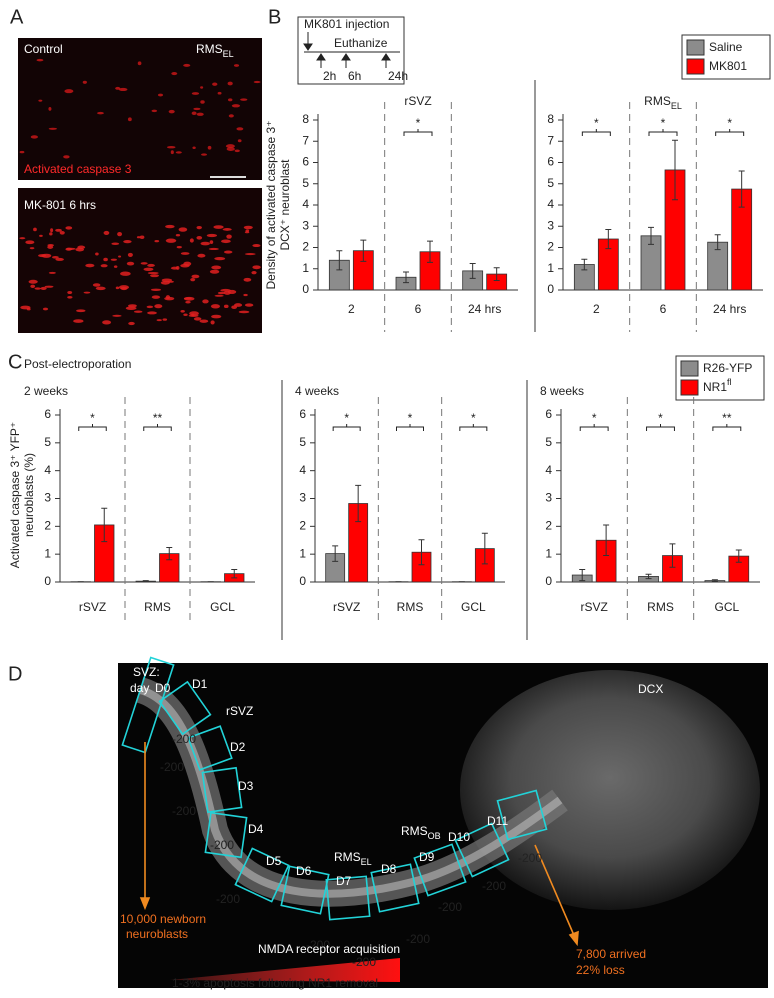 The width and height of the screenshot is (774, 998). What do you see at coordinates (200, 684) in the screenshot?
I see `region-label: D1` at bounding box center [200, 684].